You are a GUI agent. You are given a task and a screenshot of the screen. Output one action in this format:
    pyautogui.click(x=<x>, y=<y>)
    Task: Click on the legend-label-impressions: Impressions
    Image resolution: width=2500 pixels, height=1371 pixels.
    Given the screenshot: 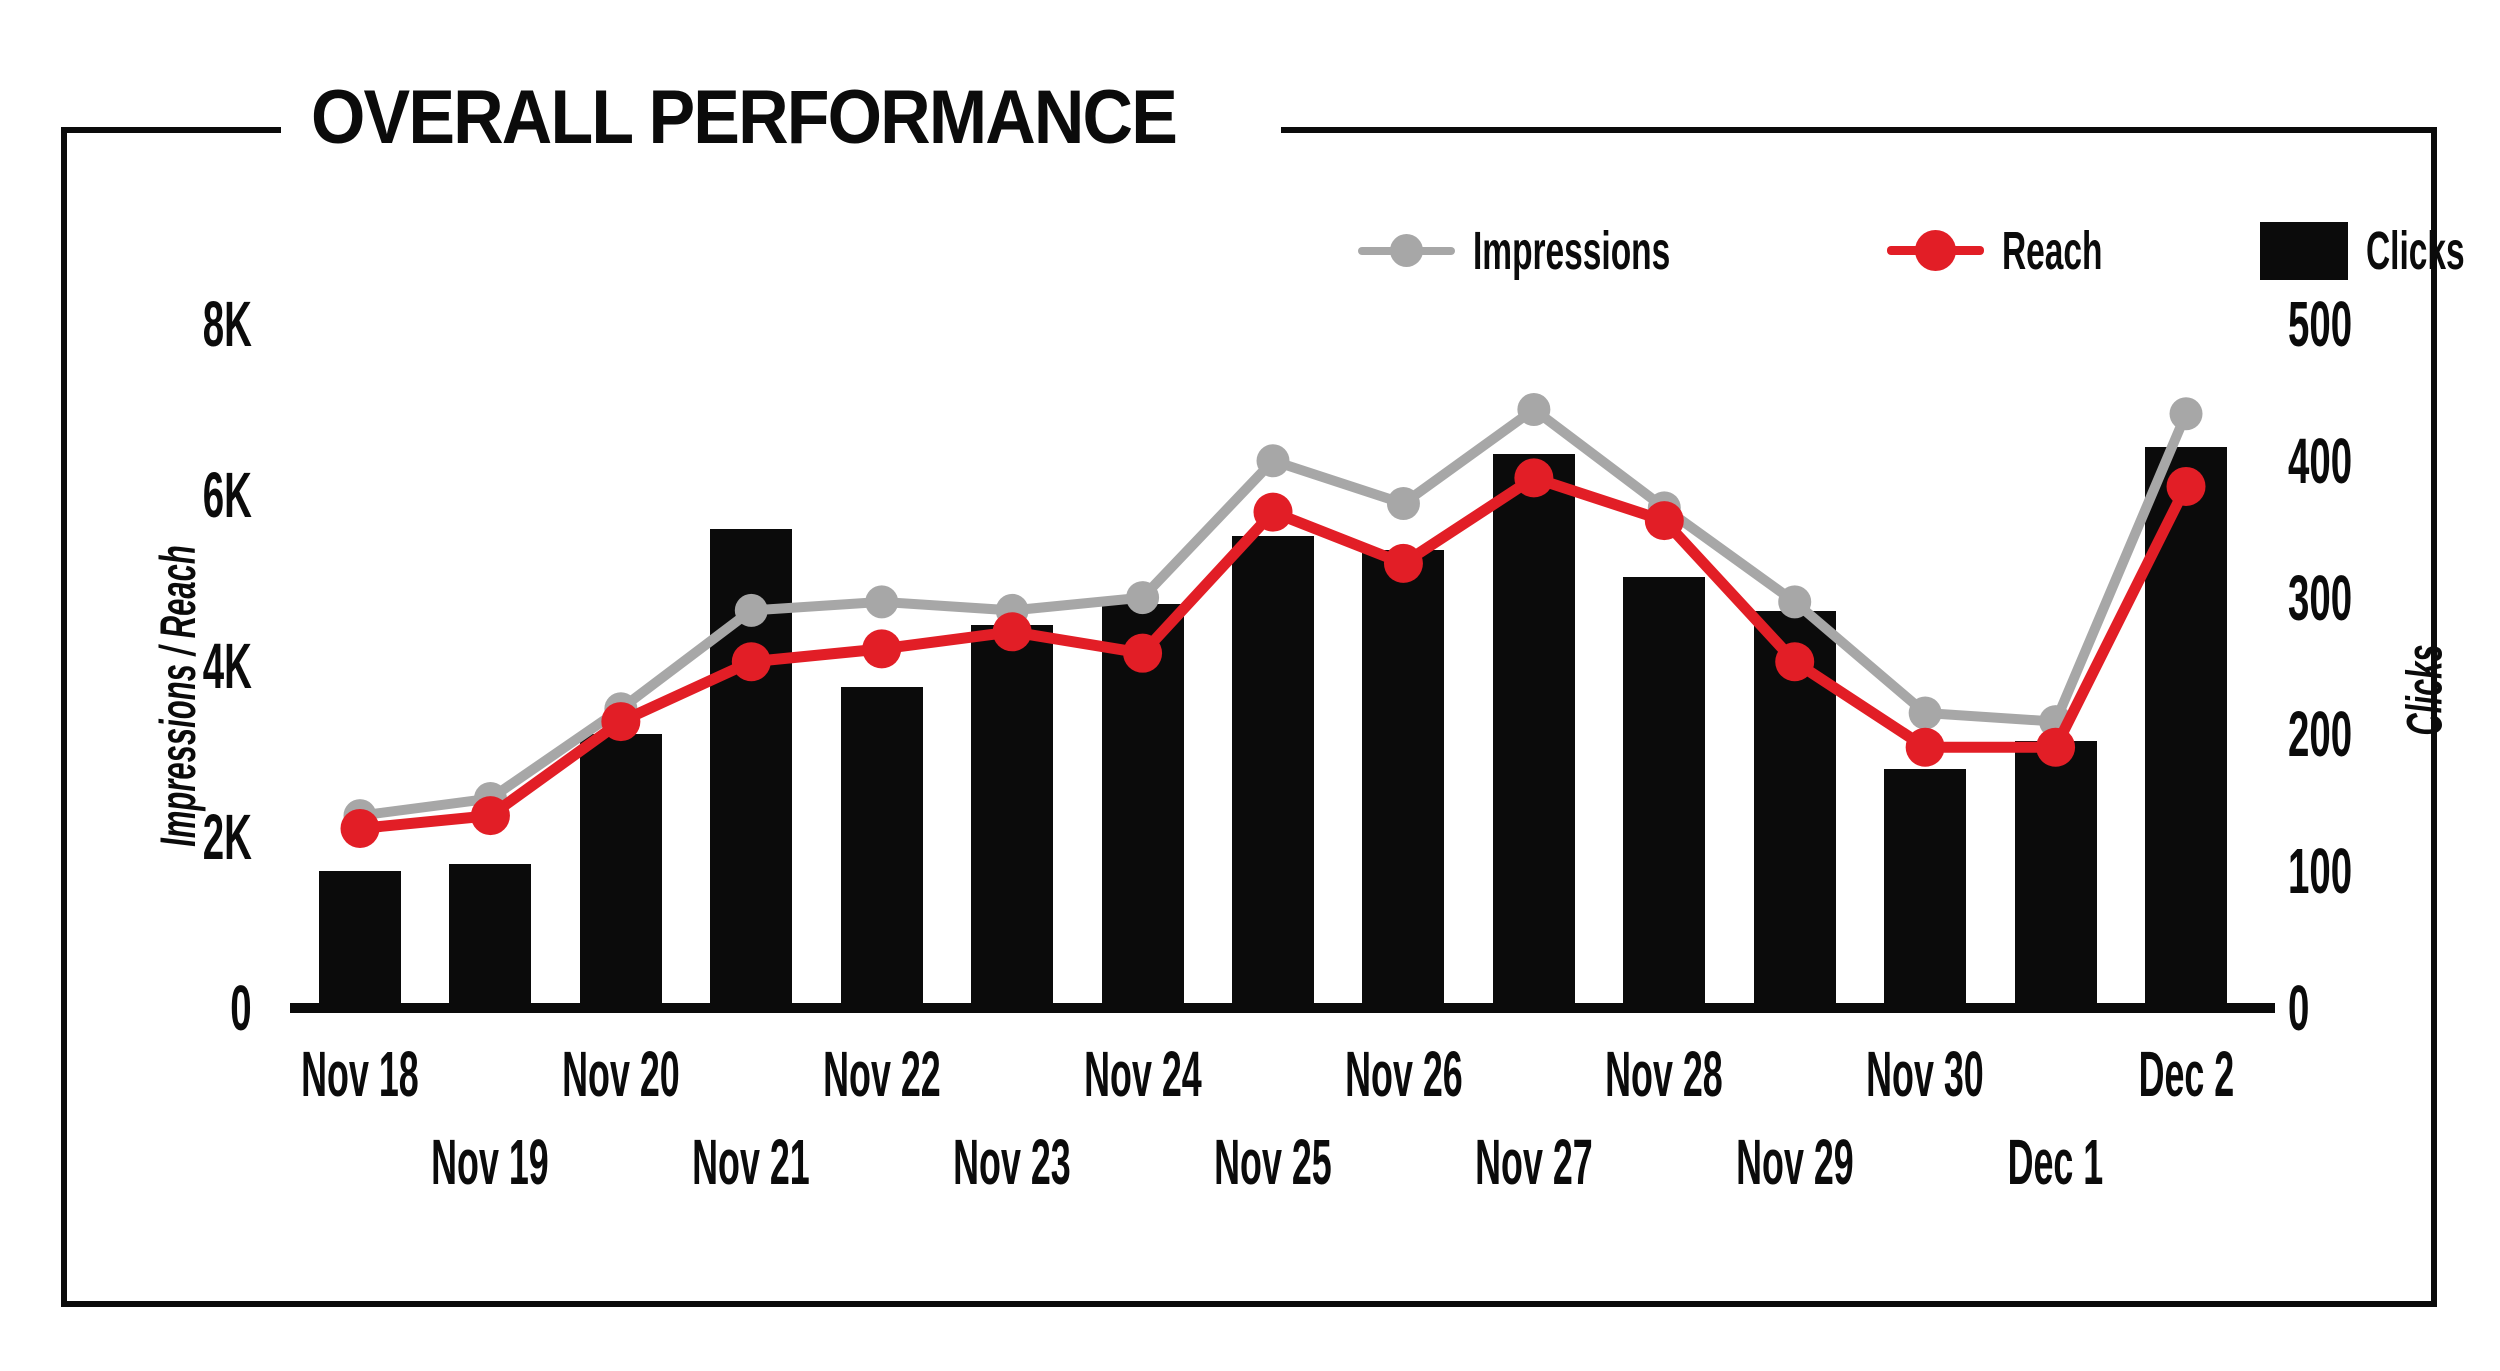 What is the action you would take?
    pyautogui.click(x=1572, y=251)
    